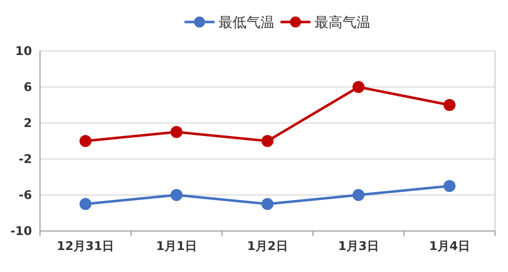 The image size is (508, 272). I want to click on y-tick-label: 2, so click(28, 123).